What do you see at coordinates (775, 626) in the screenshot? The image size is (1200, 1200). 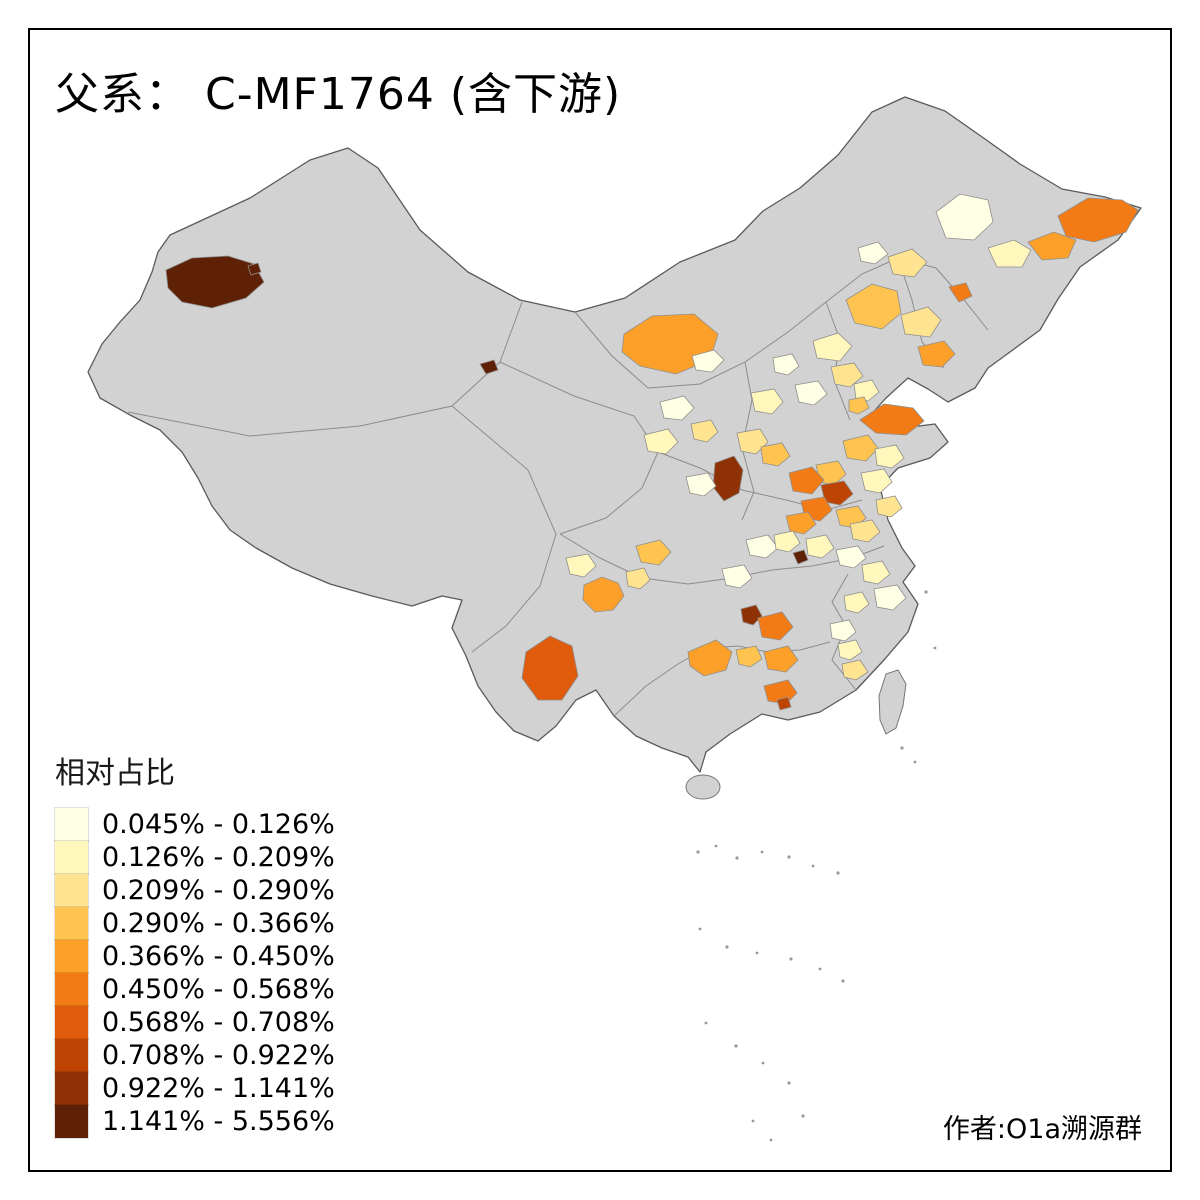 I see `map-region-hunan-orange` at bounding box center [775, 626].